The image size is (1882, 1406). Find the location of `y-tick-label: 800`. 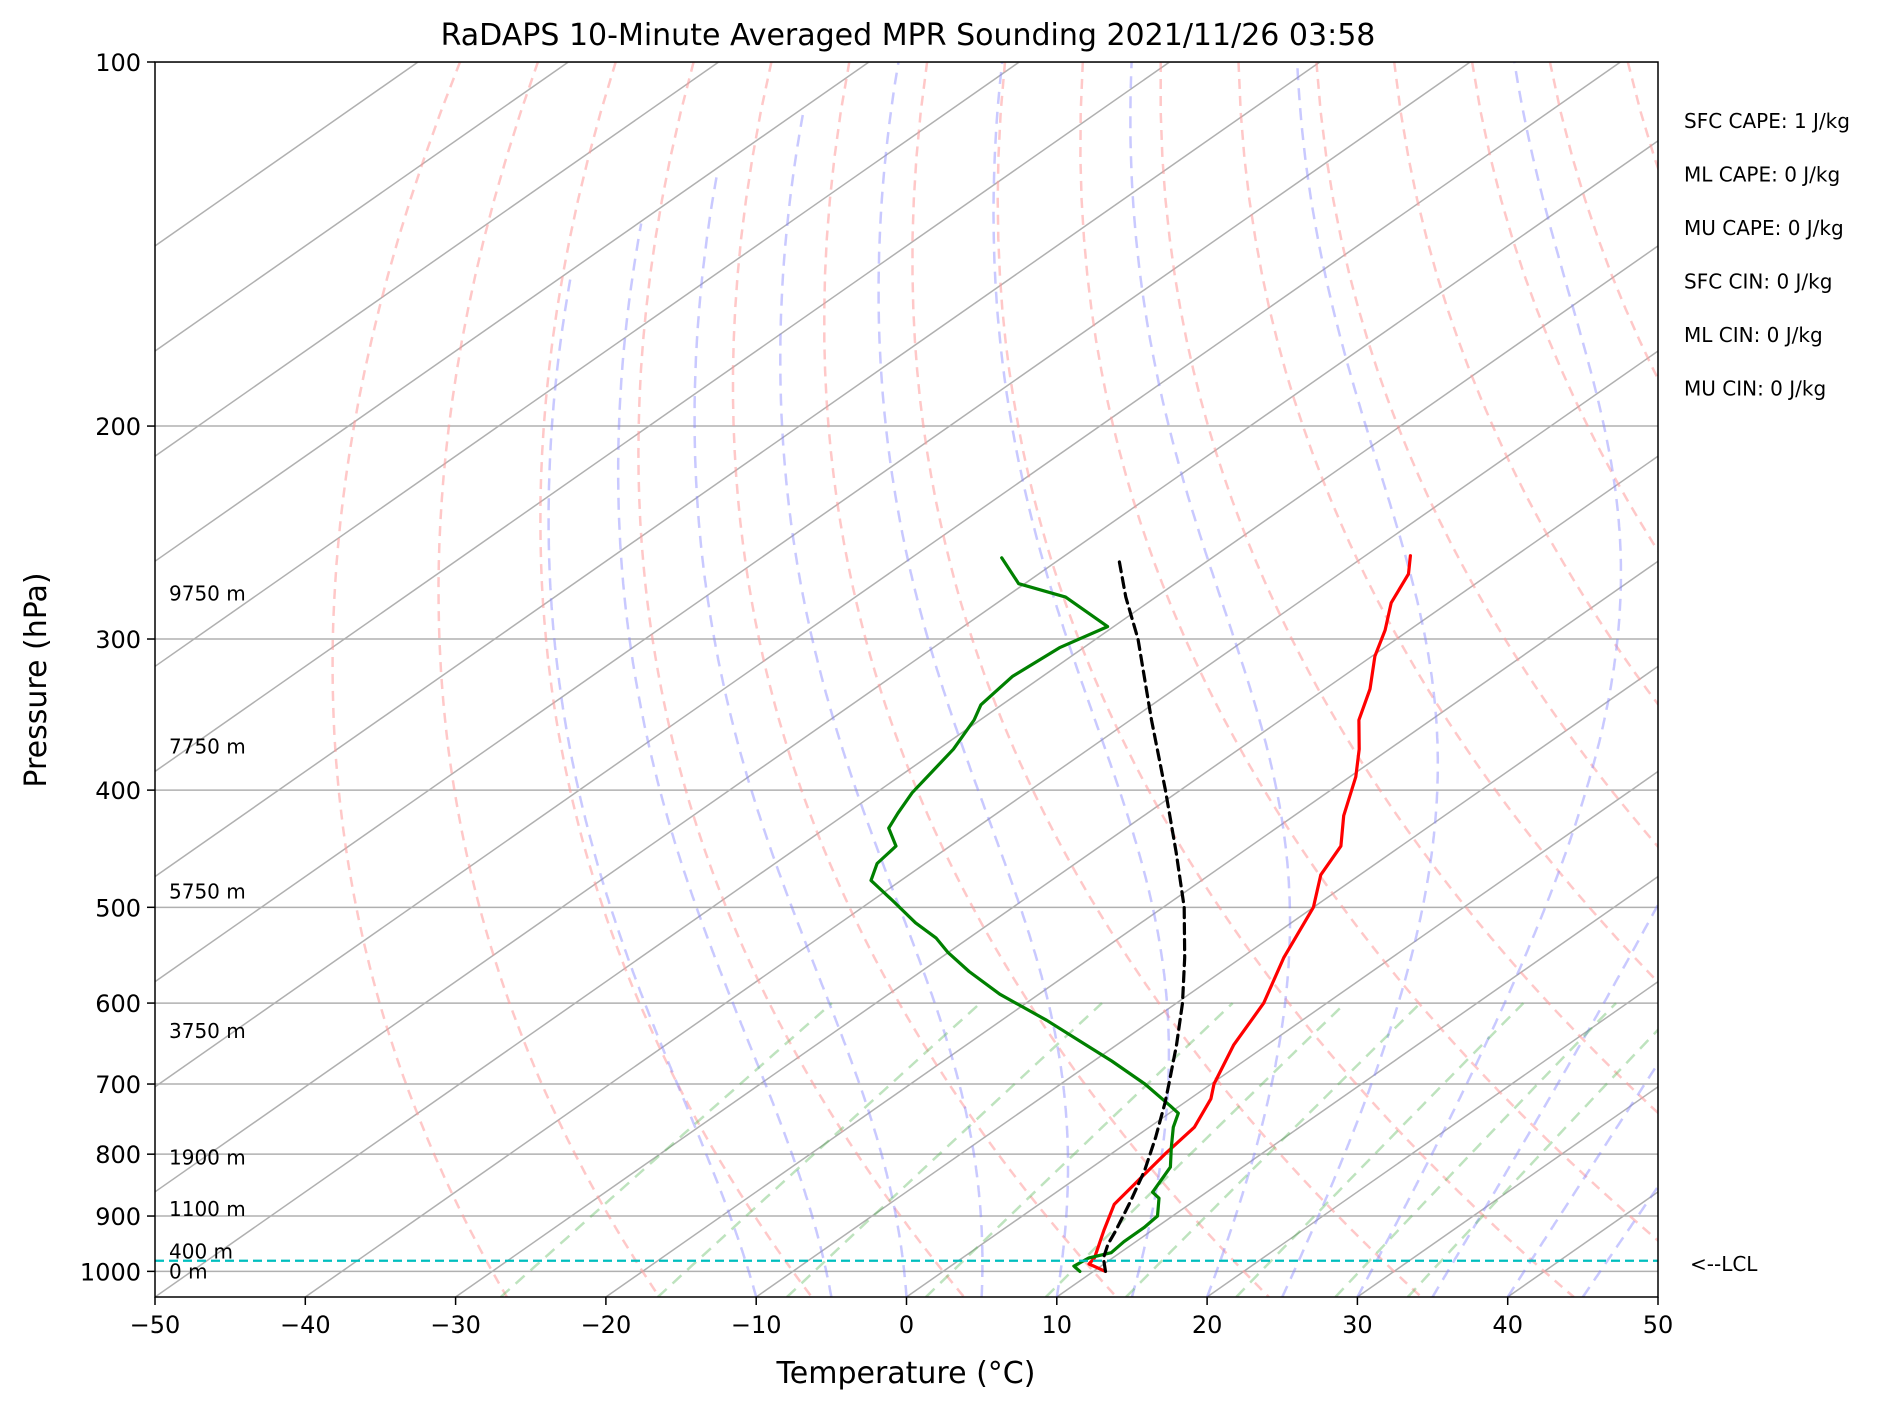

y-tick-label: 800 is located at coordinates (118, 1155).